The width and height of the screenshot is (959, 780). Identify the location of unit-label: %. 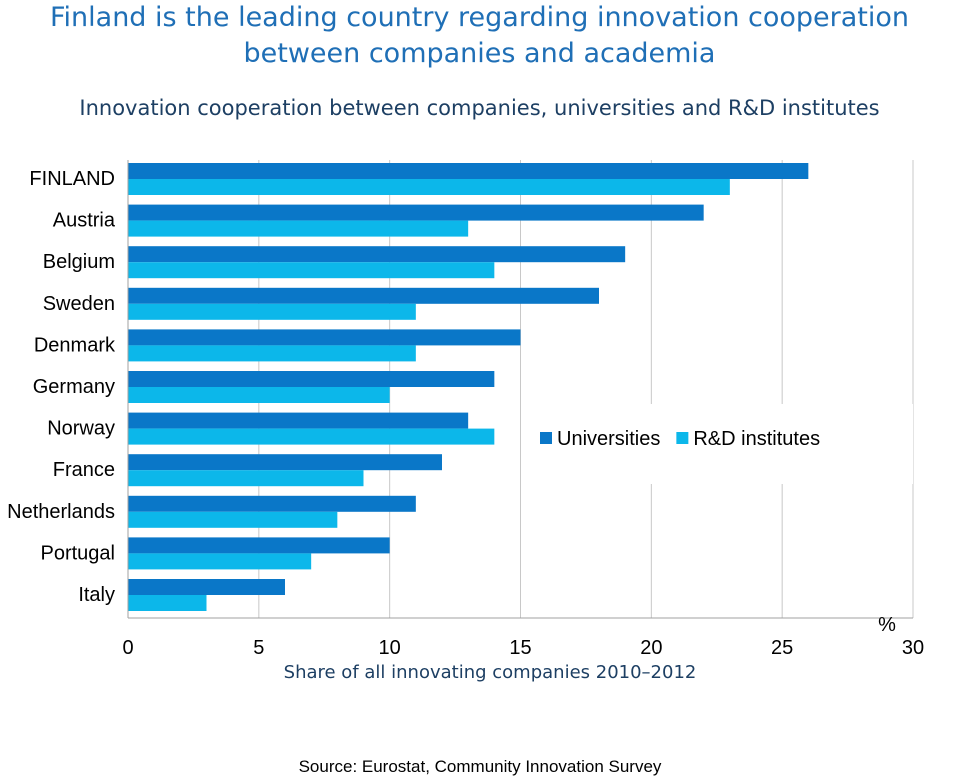
(887, 625).